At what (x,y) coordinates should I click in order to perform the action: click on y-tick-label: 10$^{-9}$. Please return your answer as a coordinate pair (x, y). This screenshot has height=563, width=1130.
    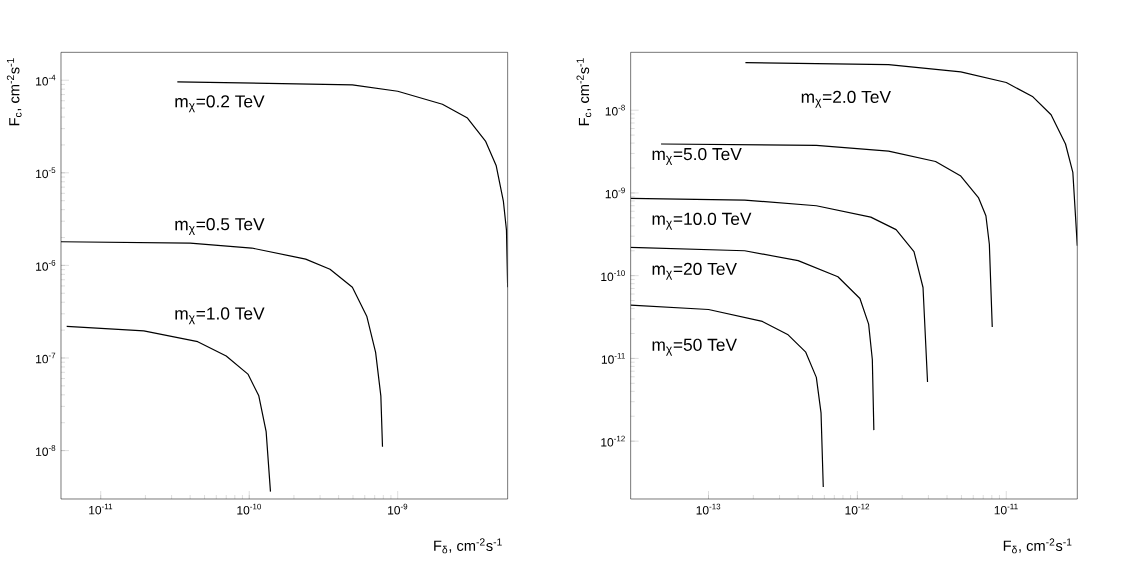
    Looking at the image, I should click on (615, 193).